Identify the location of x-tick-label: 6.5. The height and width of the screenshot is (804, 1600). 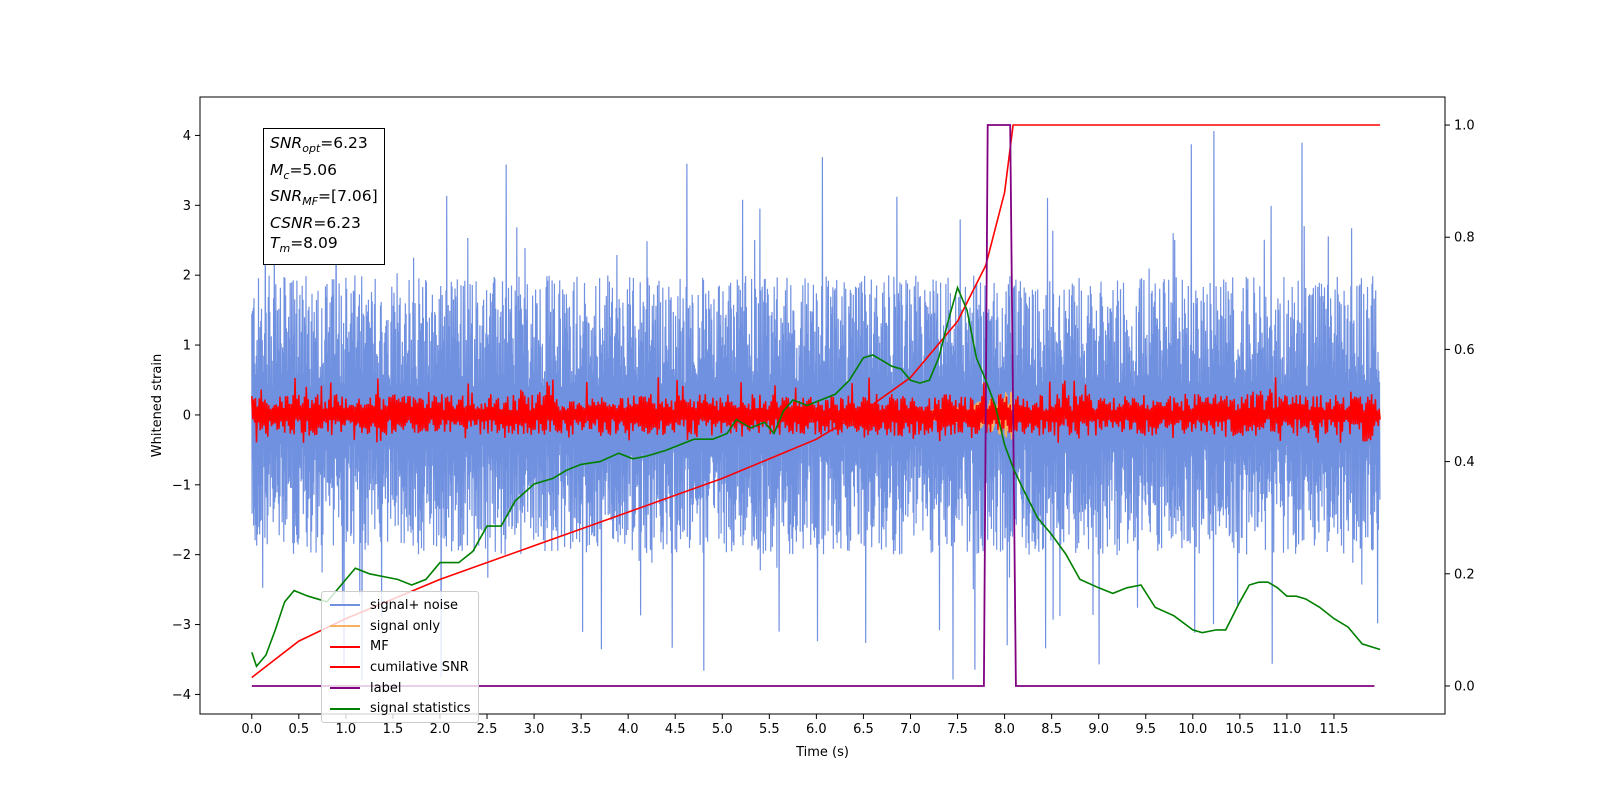
(863, 729).